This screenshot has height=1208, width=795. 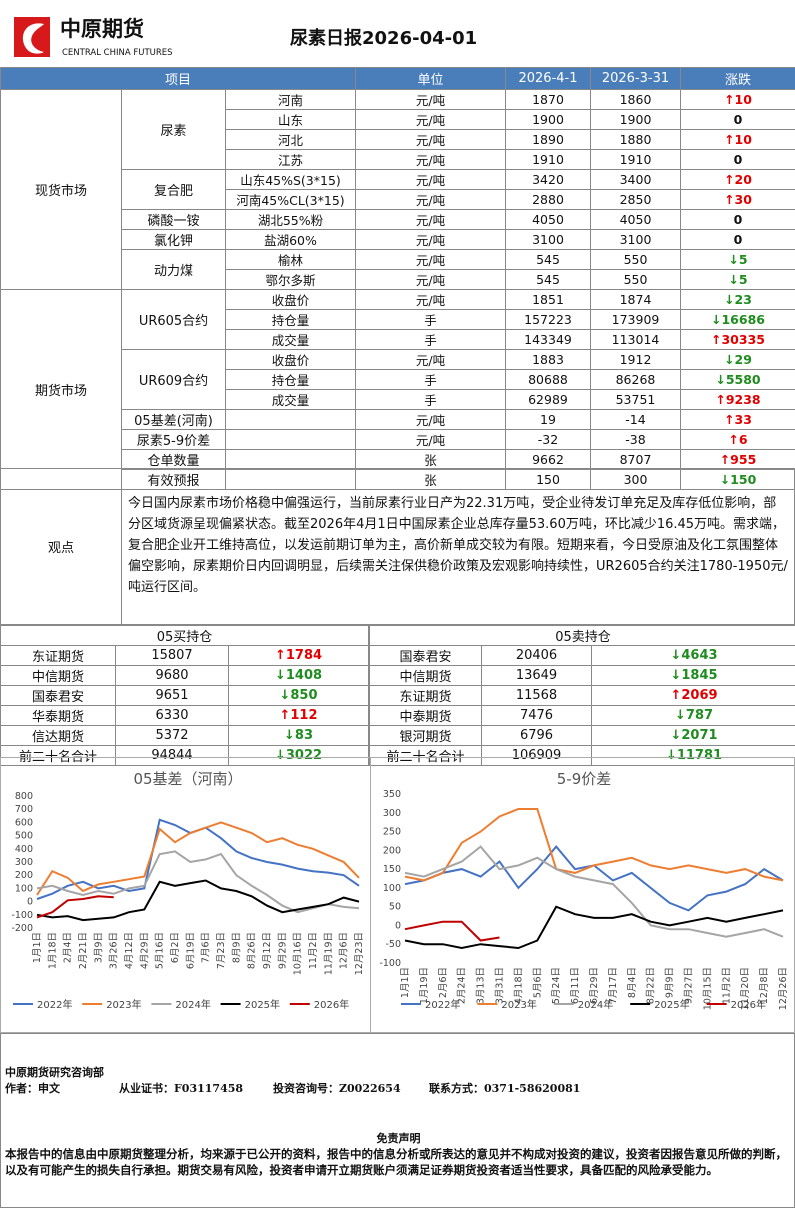 I want to click on col-header: 2026-3-31, so click(x=635, y=78).